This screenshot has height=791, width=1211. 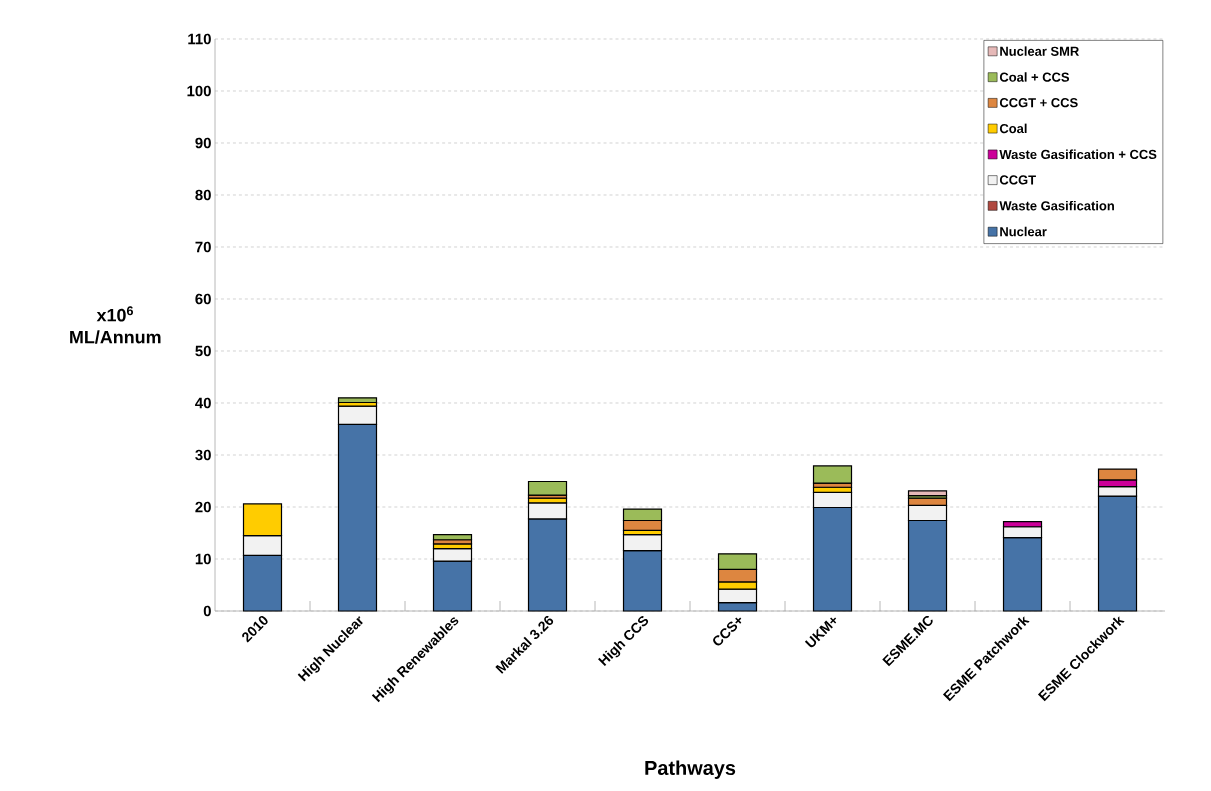 I want to click on y-tick-label: 110, so click(x=199, y=39).